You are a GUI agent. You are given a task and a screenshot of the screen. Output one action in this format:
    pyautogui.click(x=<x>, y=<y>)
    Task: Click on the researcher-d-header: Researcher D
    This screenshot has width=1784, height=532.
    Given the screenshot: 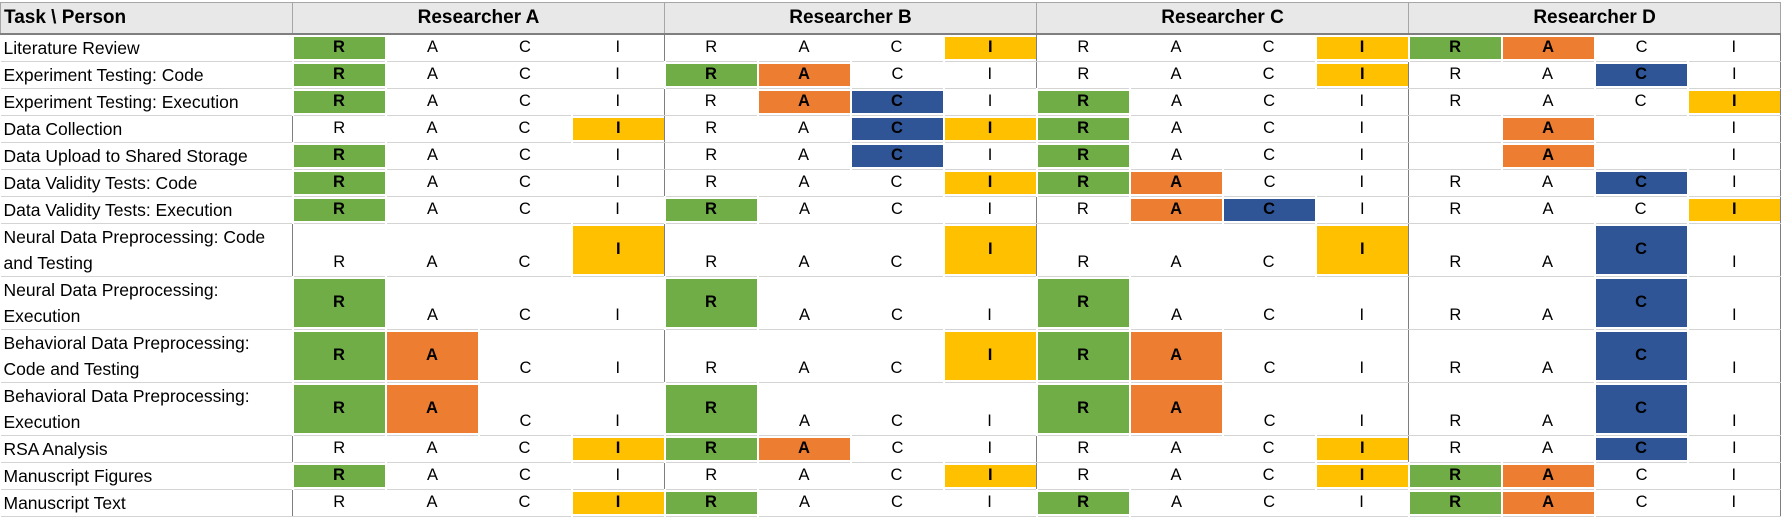 What is the action you would take?
    pyautogui.click(x=1595, y=18)
    